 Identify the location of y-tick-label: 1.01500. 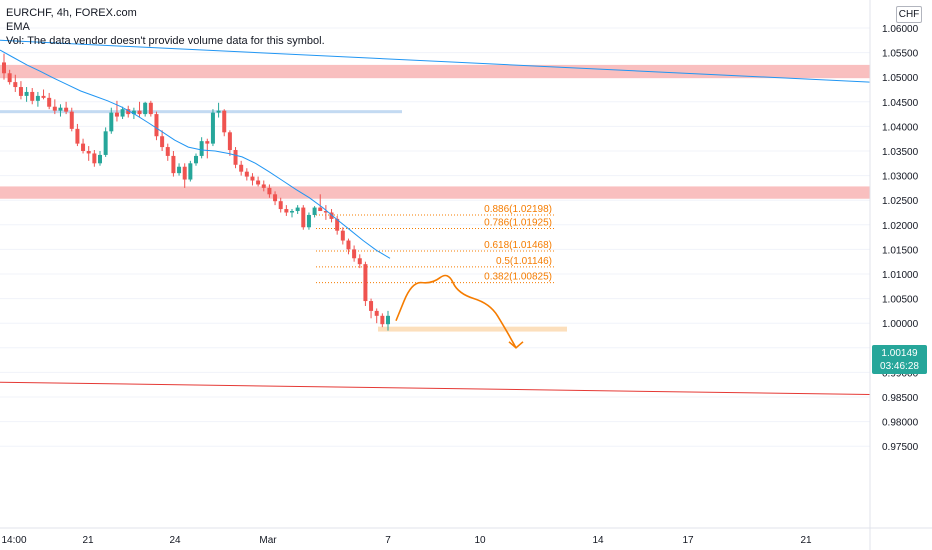
(900, 250).